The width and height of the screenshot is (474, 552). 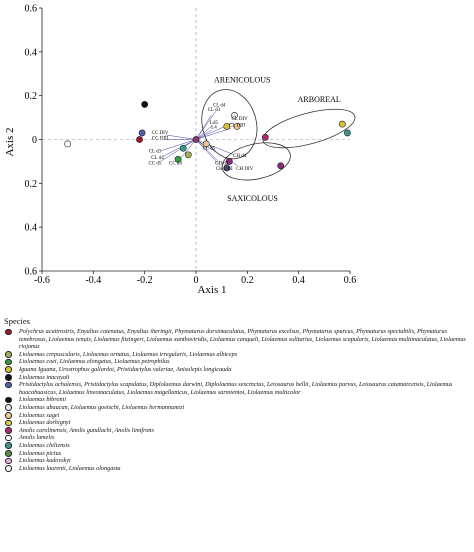 I want to click on point-label: L4, so click(x=214, y=128).